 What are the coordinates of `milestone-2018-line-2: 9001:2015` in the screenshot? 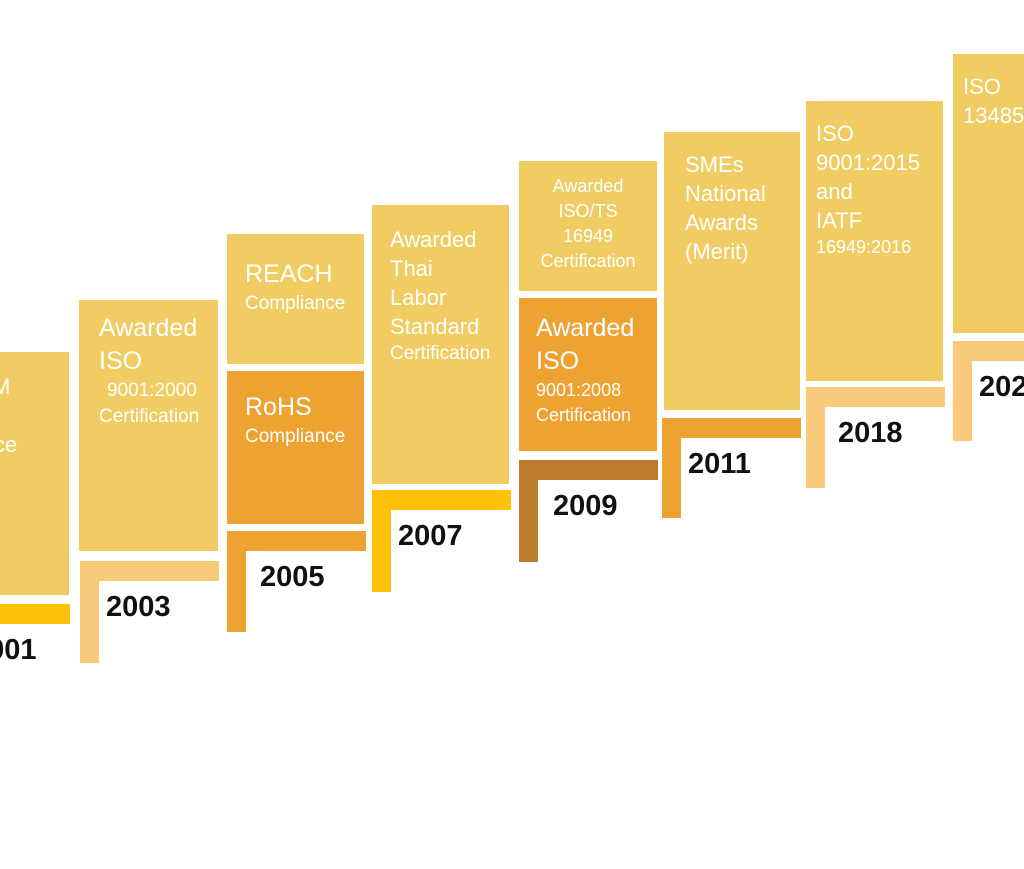 It's located at (868, 162).